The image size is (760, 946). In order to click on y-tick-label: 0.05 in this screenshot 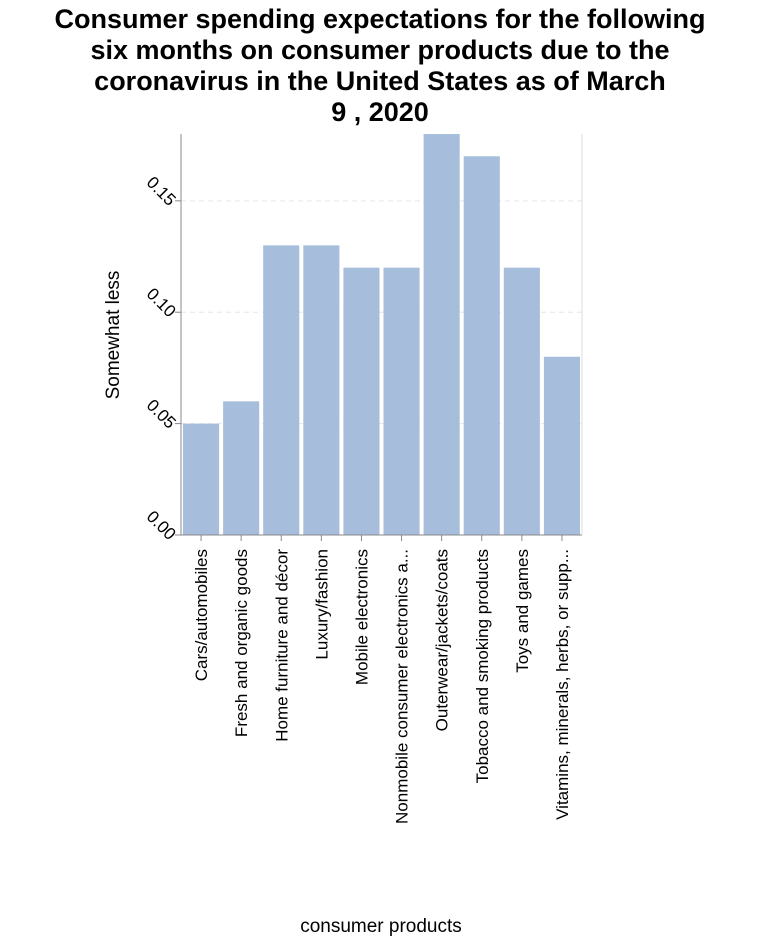, I will do `click(161, 414)`.